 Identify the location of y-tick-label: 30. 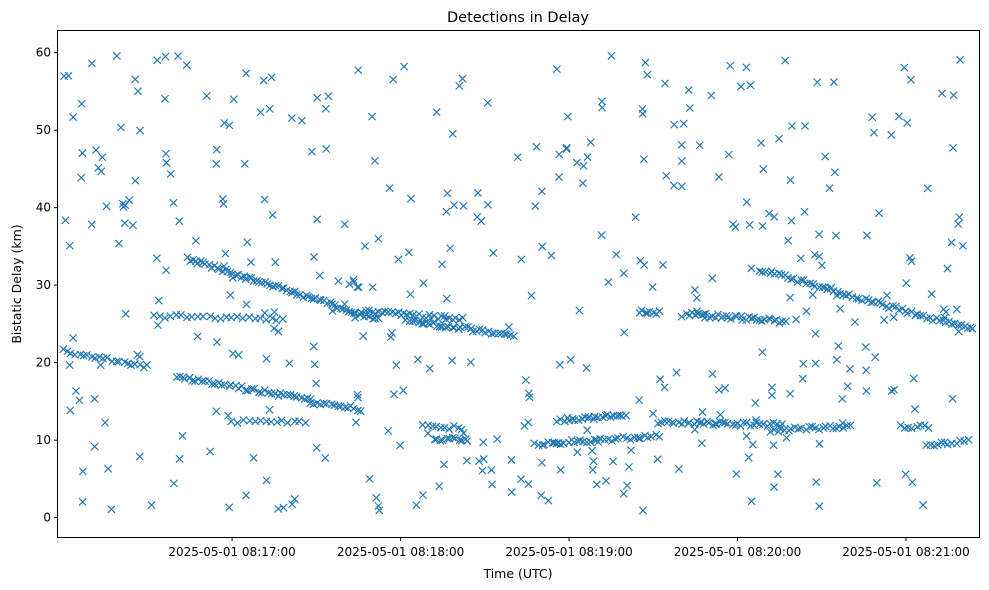
(43, 285).